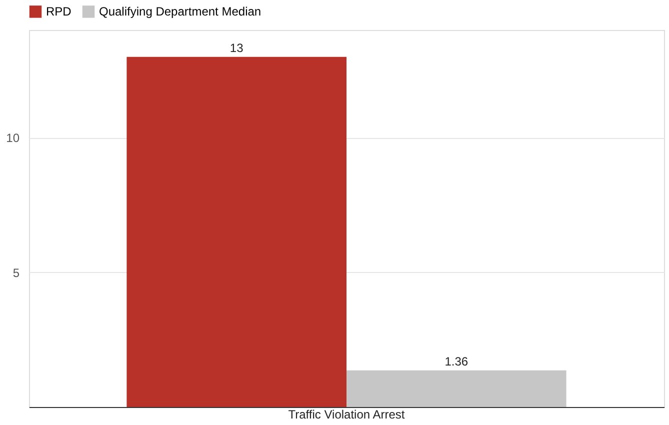  What do you see at coordinates (347, 415) in the screenshot?
I see `x-tick-label: Traffic Violation Arrest` at bounding box center [347, 415].